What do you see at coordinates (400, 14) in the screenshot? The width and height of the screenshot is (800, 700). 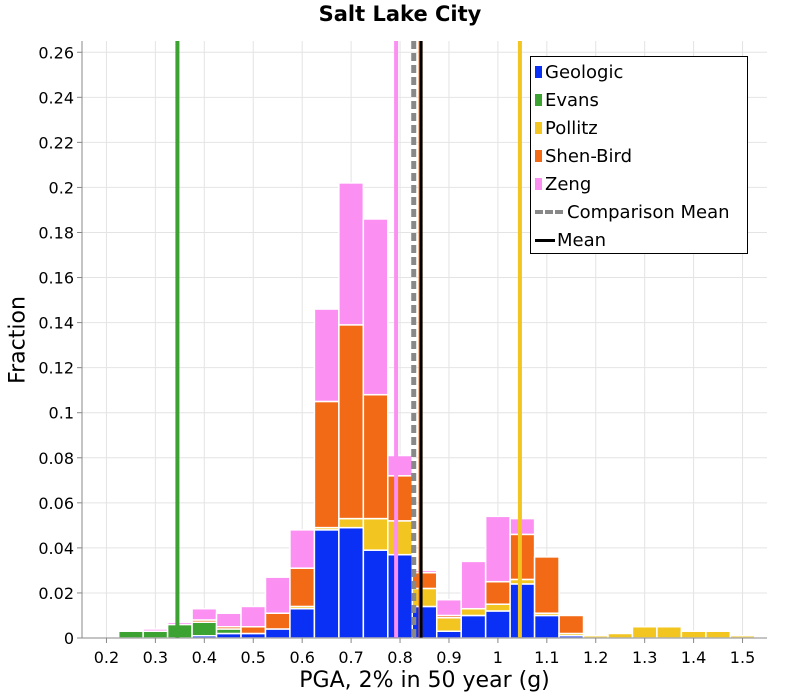 I see `chart-title: Salt Lake City` at bounding box center [400, 14].